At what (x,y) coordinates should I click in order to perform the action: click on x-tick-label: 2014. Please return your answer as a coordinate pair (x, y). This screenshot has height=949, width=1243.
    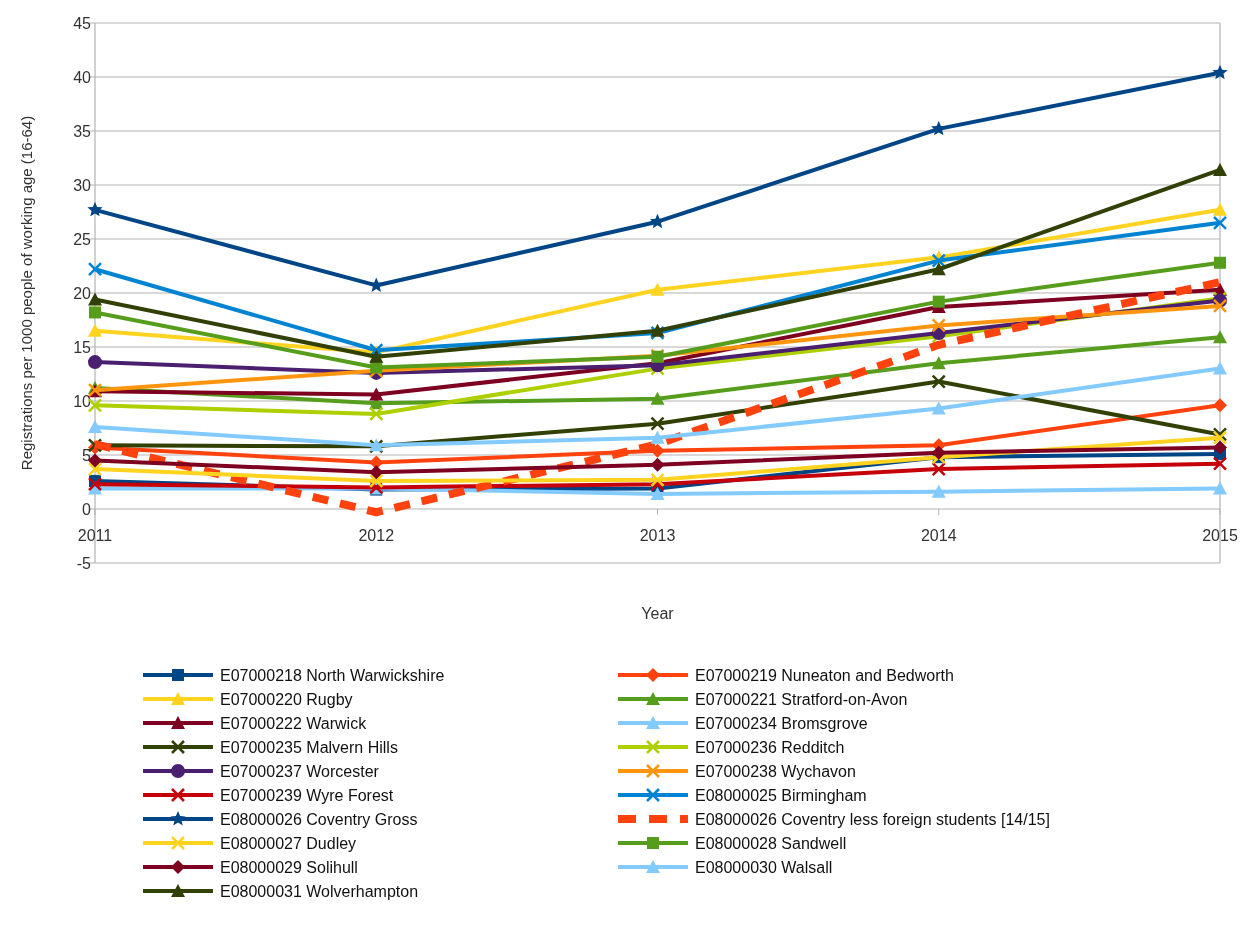
    Looking at the image, I should click on (938, 535).